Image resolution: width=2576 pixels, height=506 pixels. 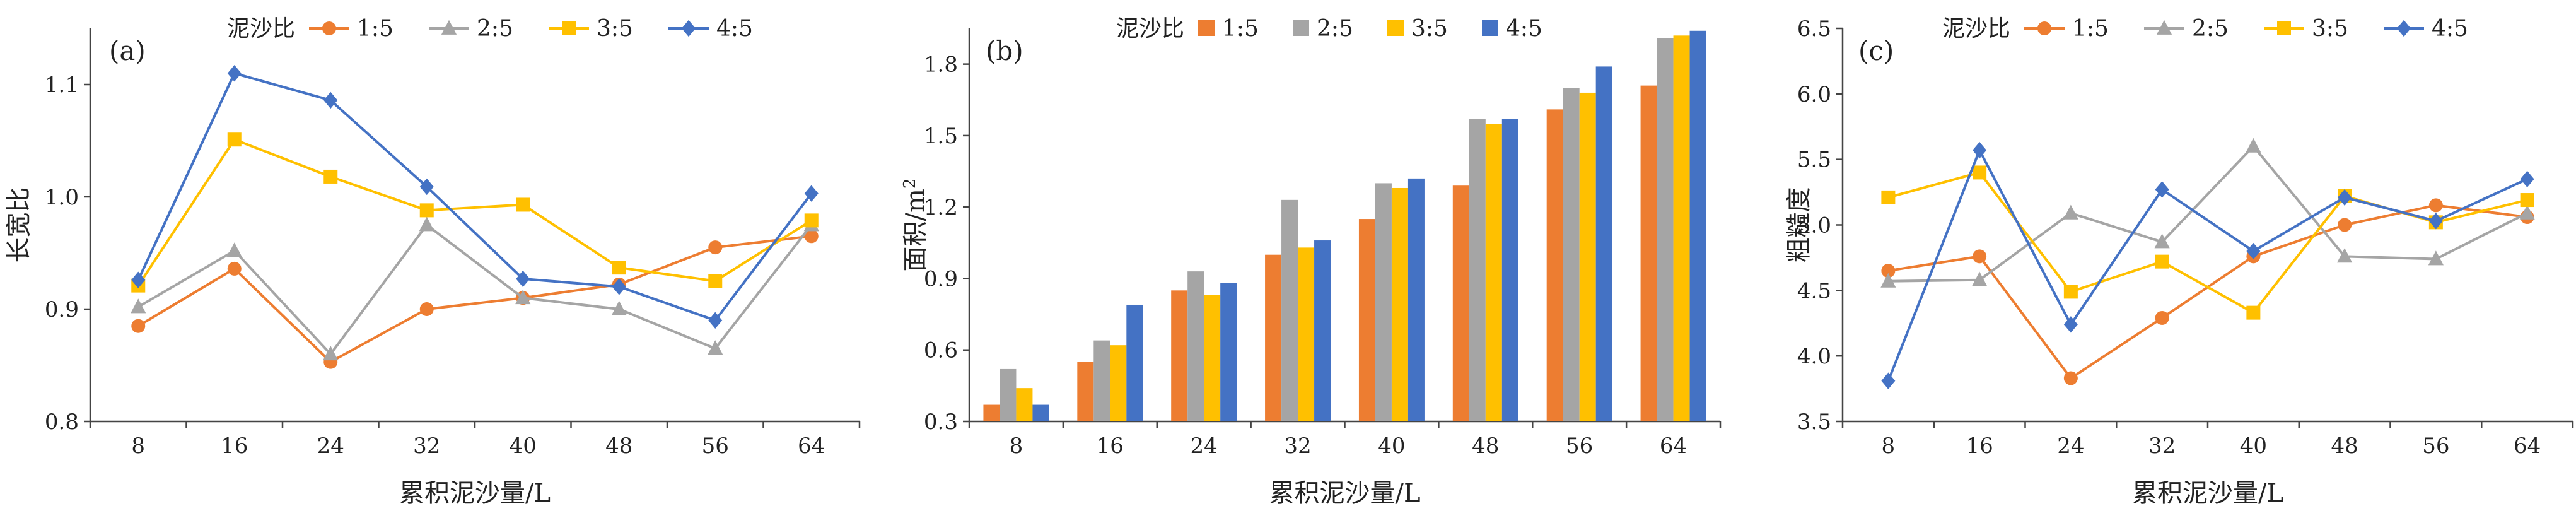 What do you see at coordinates (2066, 29) in the screenshot?
I see `legend-item: 1:5` at bounding box center [2066, 29].